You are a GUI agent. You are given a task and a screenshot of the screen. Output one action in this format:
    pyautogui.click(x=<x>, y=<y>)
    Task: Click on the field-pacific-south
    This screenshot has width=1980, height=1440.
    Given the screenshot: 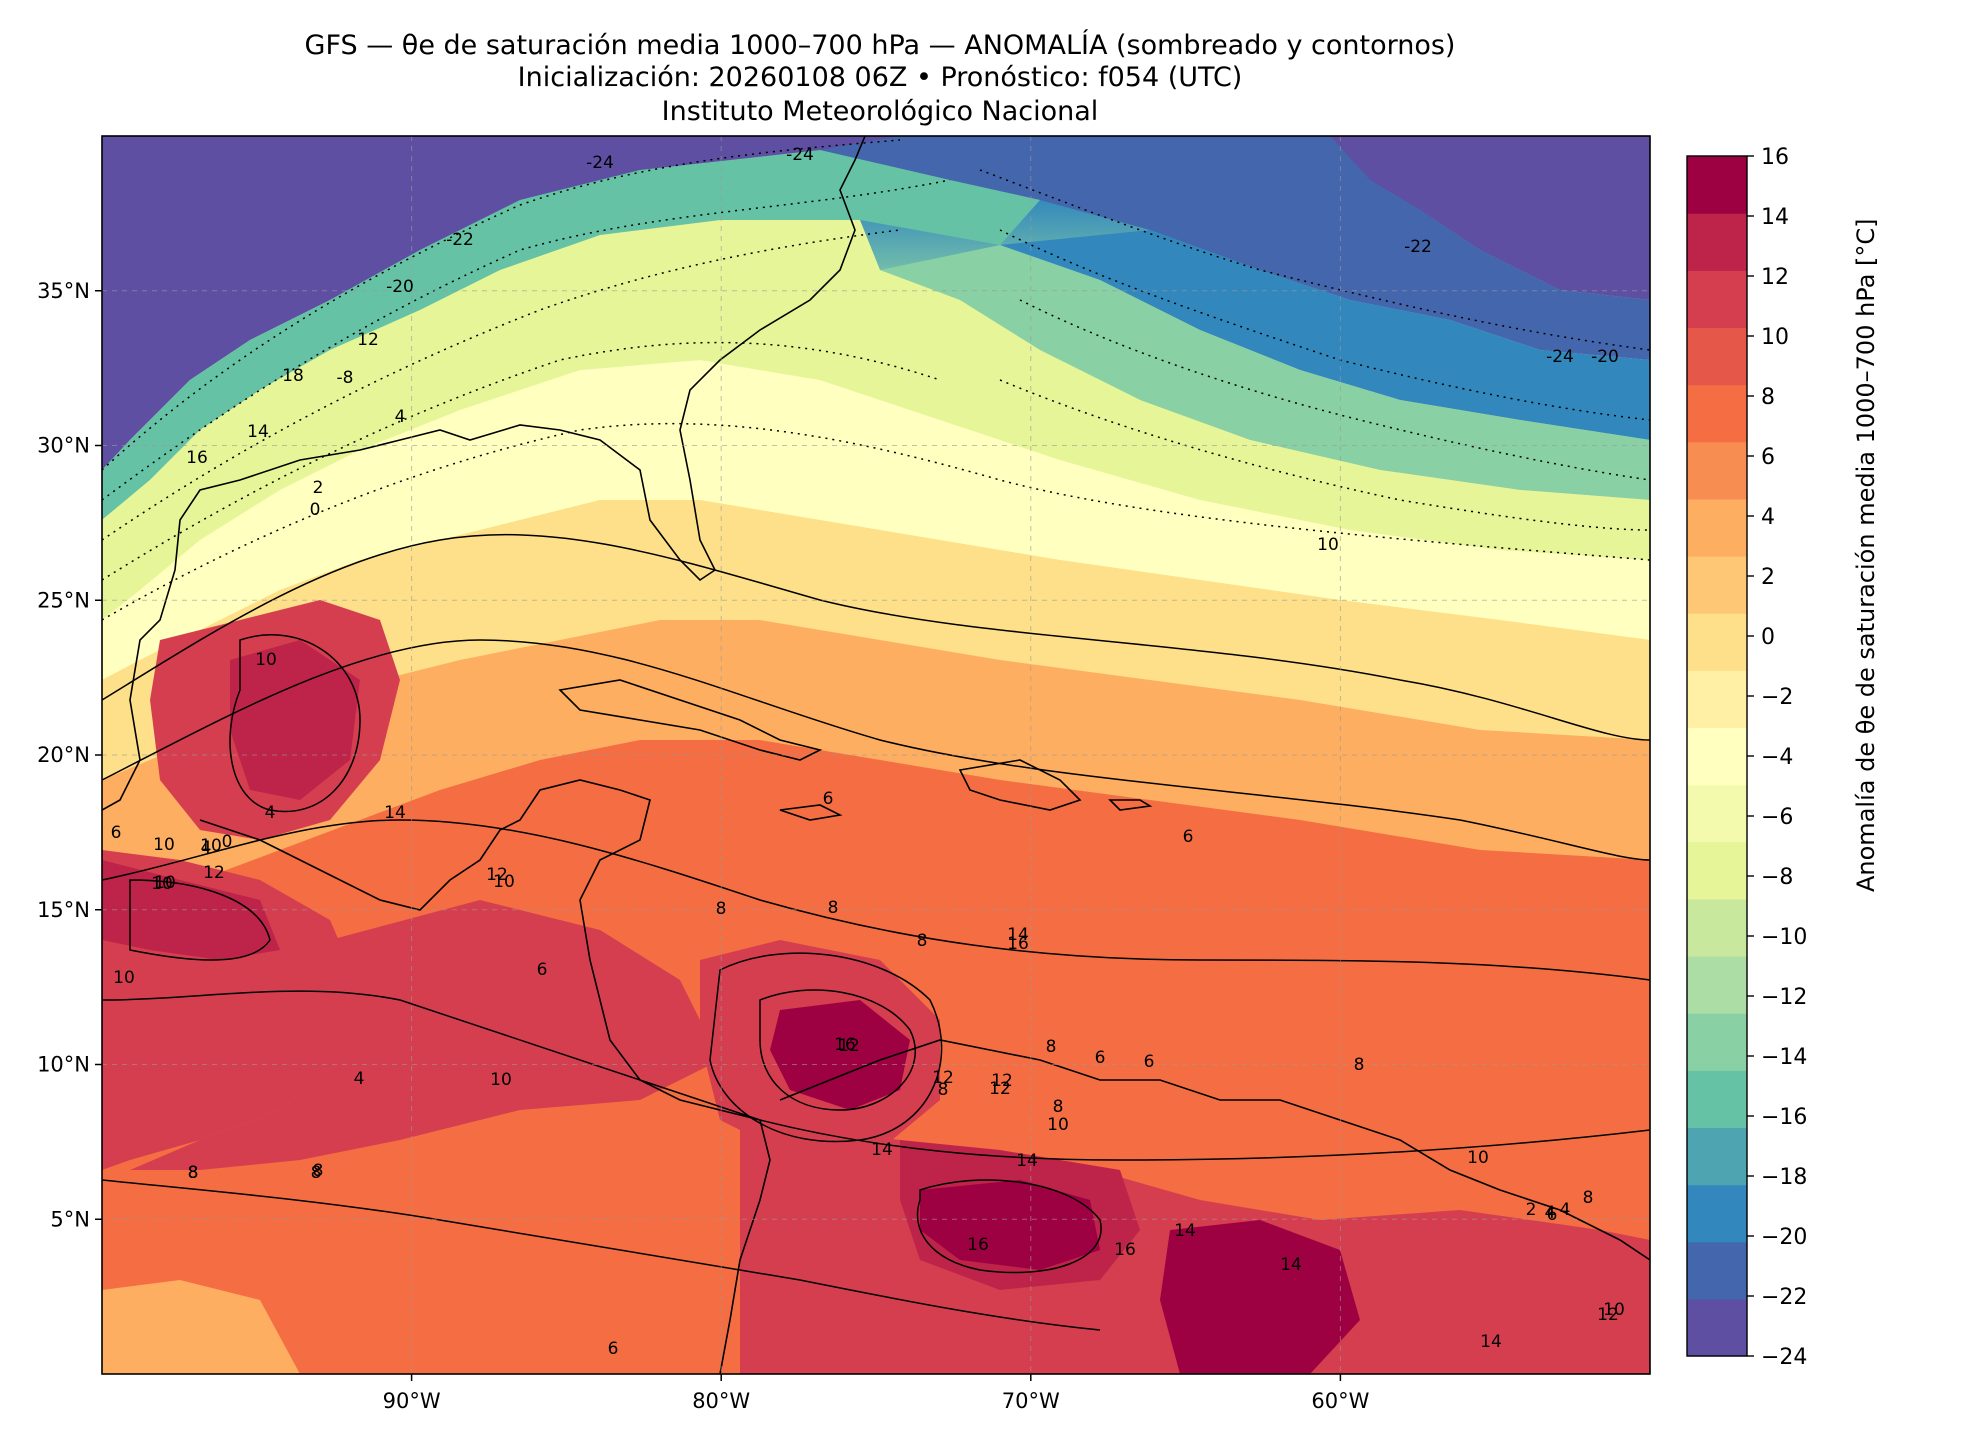 What is the action you would take?
    pyautogui.click(x=201, y=1327)
    